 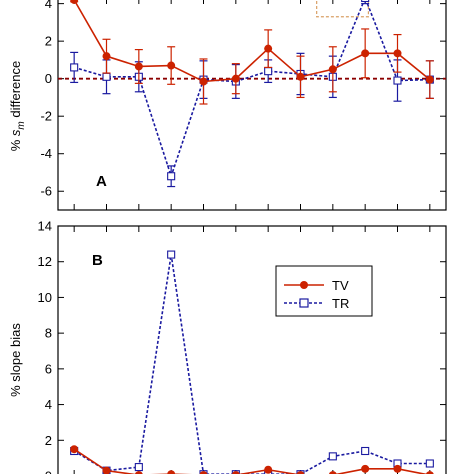 What do you see at coordinates (15, 360) in the screenshot?
I see `panel-b-y-axis-label: % slope bias` at bounding box center [15, 360].